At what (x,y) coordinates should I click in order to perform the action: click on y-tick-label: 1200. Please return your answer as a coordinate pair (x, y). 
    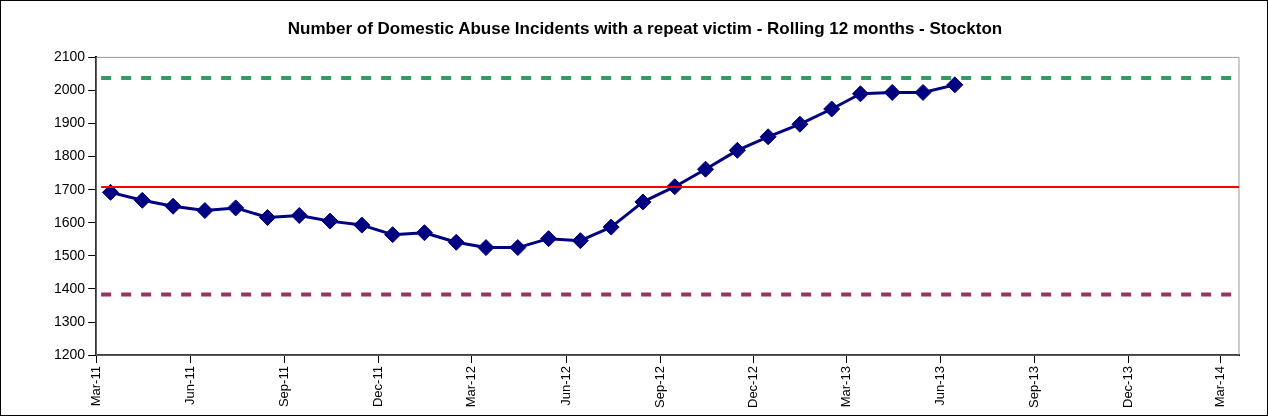
    Looking at the image, I should click on (69, 353).